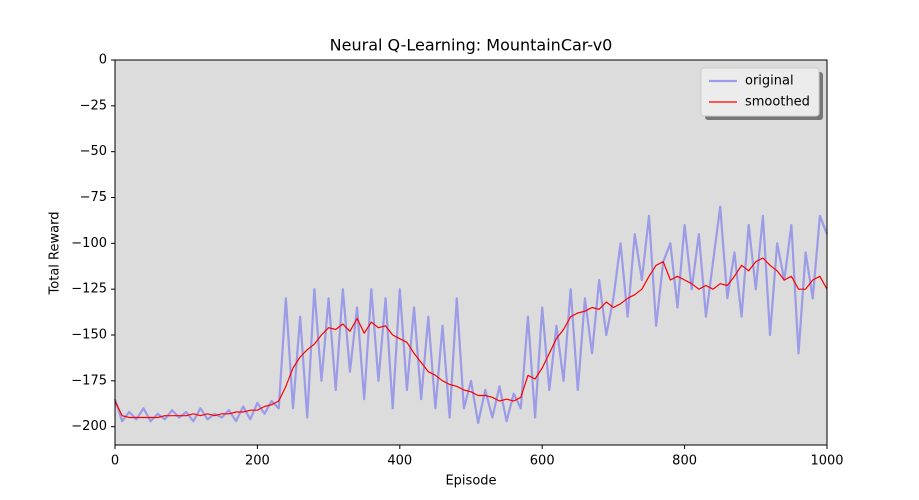 The height and width of the screenshot is (500, 919). I want to click on chart-title: Neural Q-Learning: MountainCar-v0, so click(471, 45).